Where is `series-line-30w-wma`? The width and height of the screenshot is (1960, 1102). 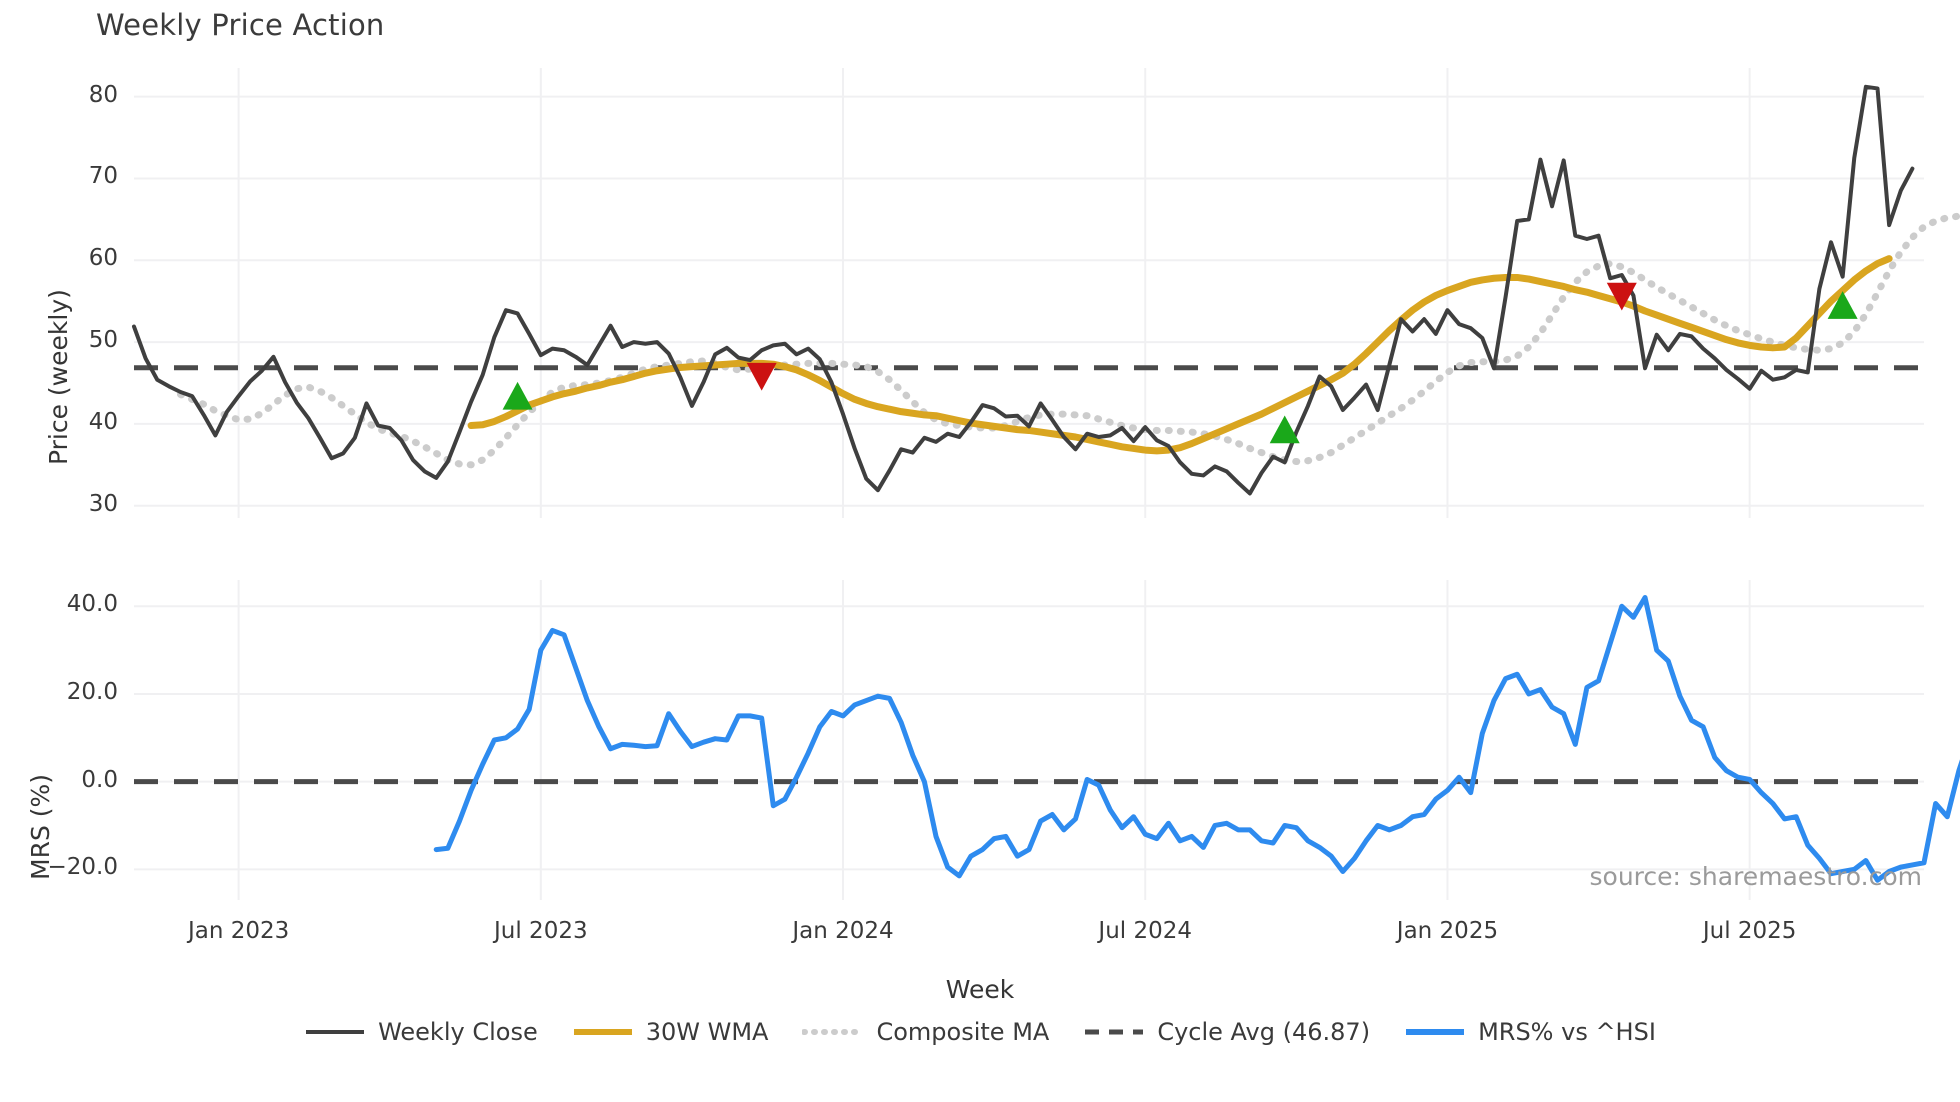
series-line-30w-wma is located at coordinates (1180, 355).